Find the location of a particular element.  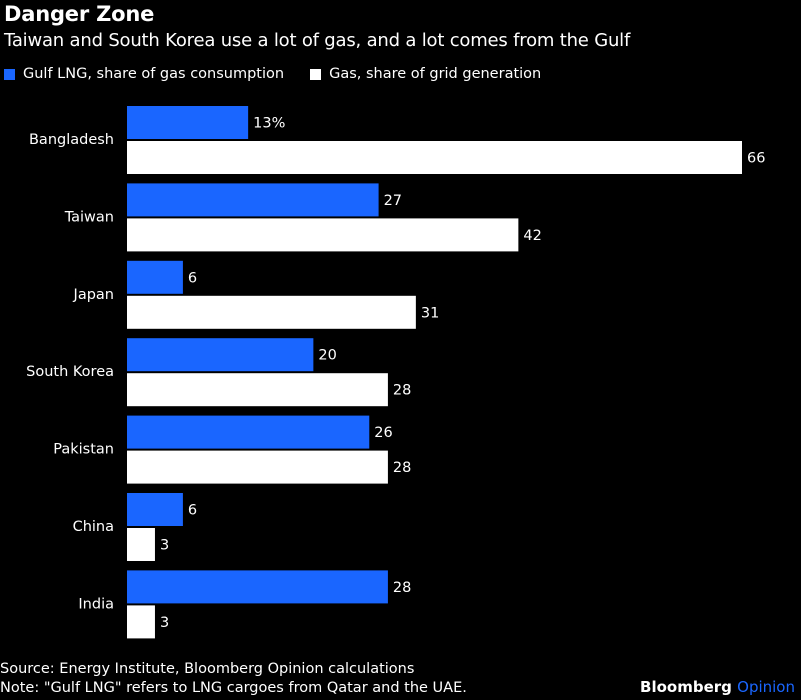

data-label: 42 is located at coordinates (532, 236).